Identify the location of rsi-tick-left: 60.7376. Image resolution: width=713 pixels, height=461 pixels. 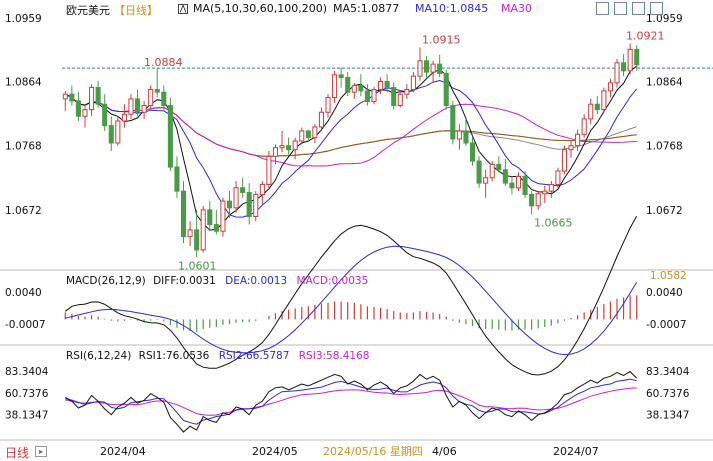
(27, 394).